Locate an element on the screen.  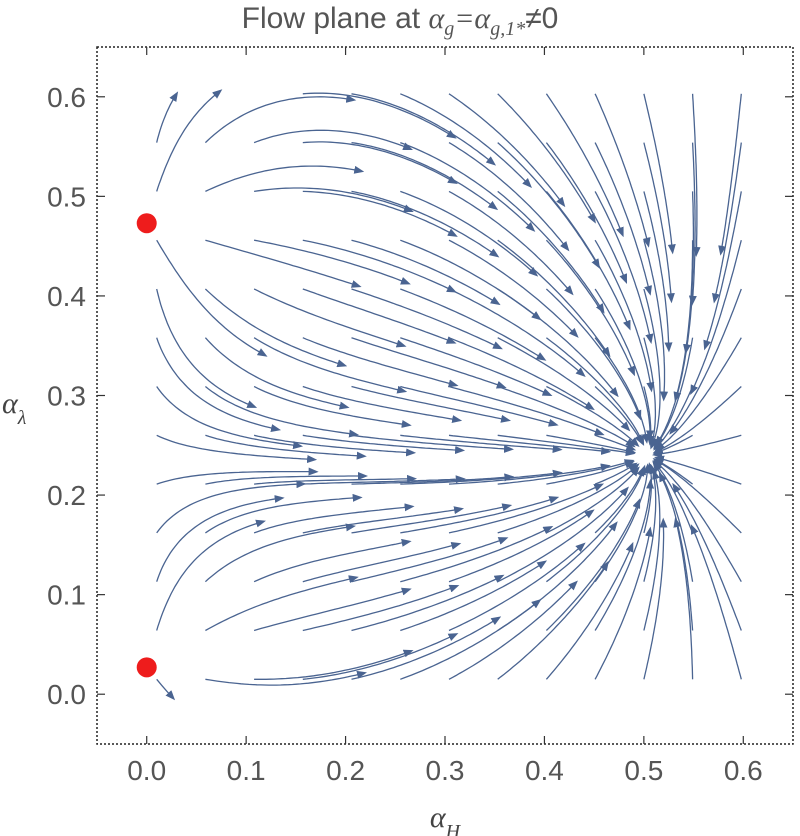
y-tick-label-4: 0.4 is located at coordinates (66, 296).